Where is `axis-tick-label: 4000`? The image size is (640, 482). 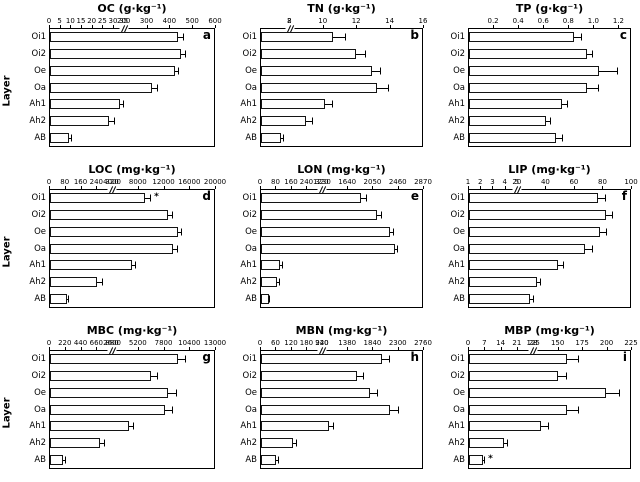 axis-tick-label: 4000 is located at coordinates (112, 182).